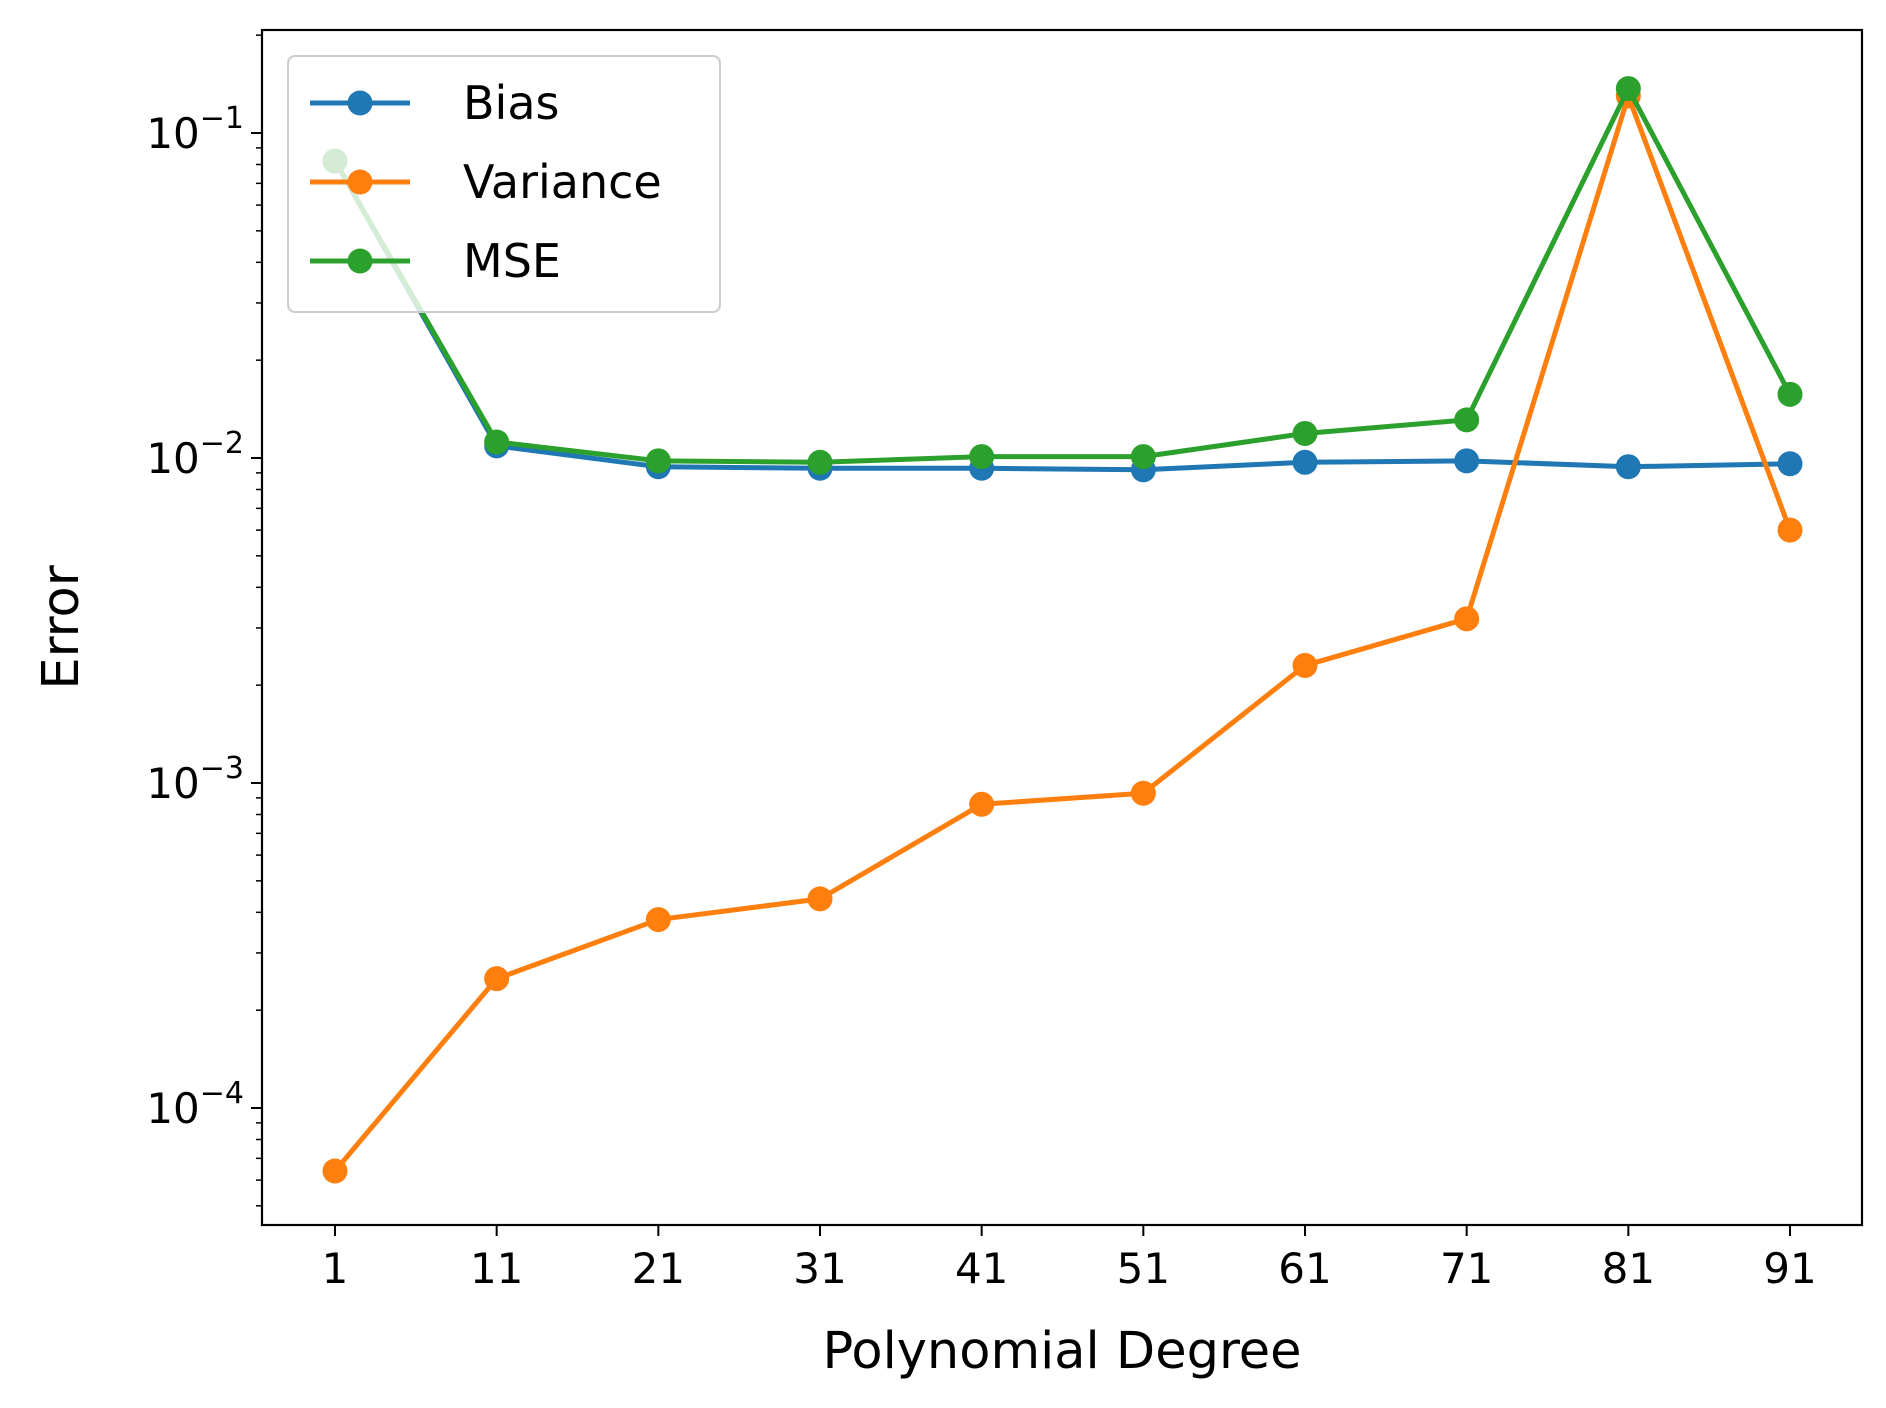  What do you see at coordinates (1628, 1268) in the screenshot?
I see `x-tick-label: 81` at bounding box center [1628, 1268].